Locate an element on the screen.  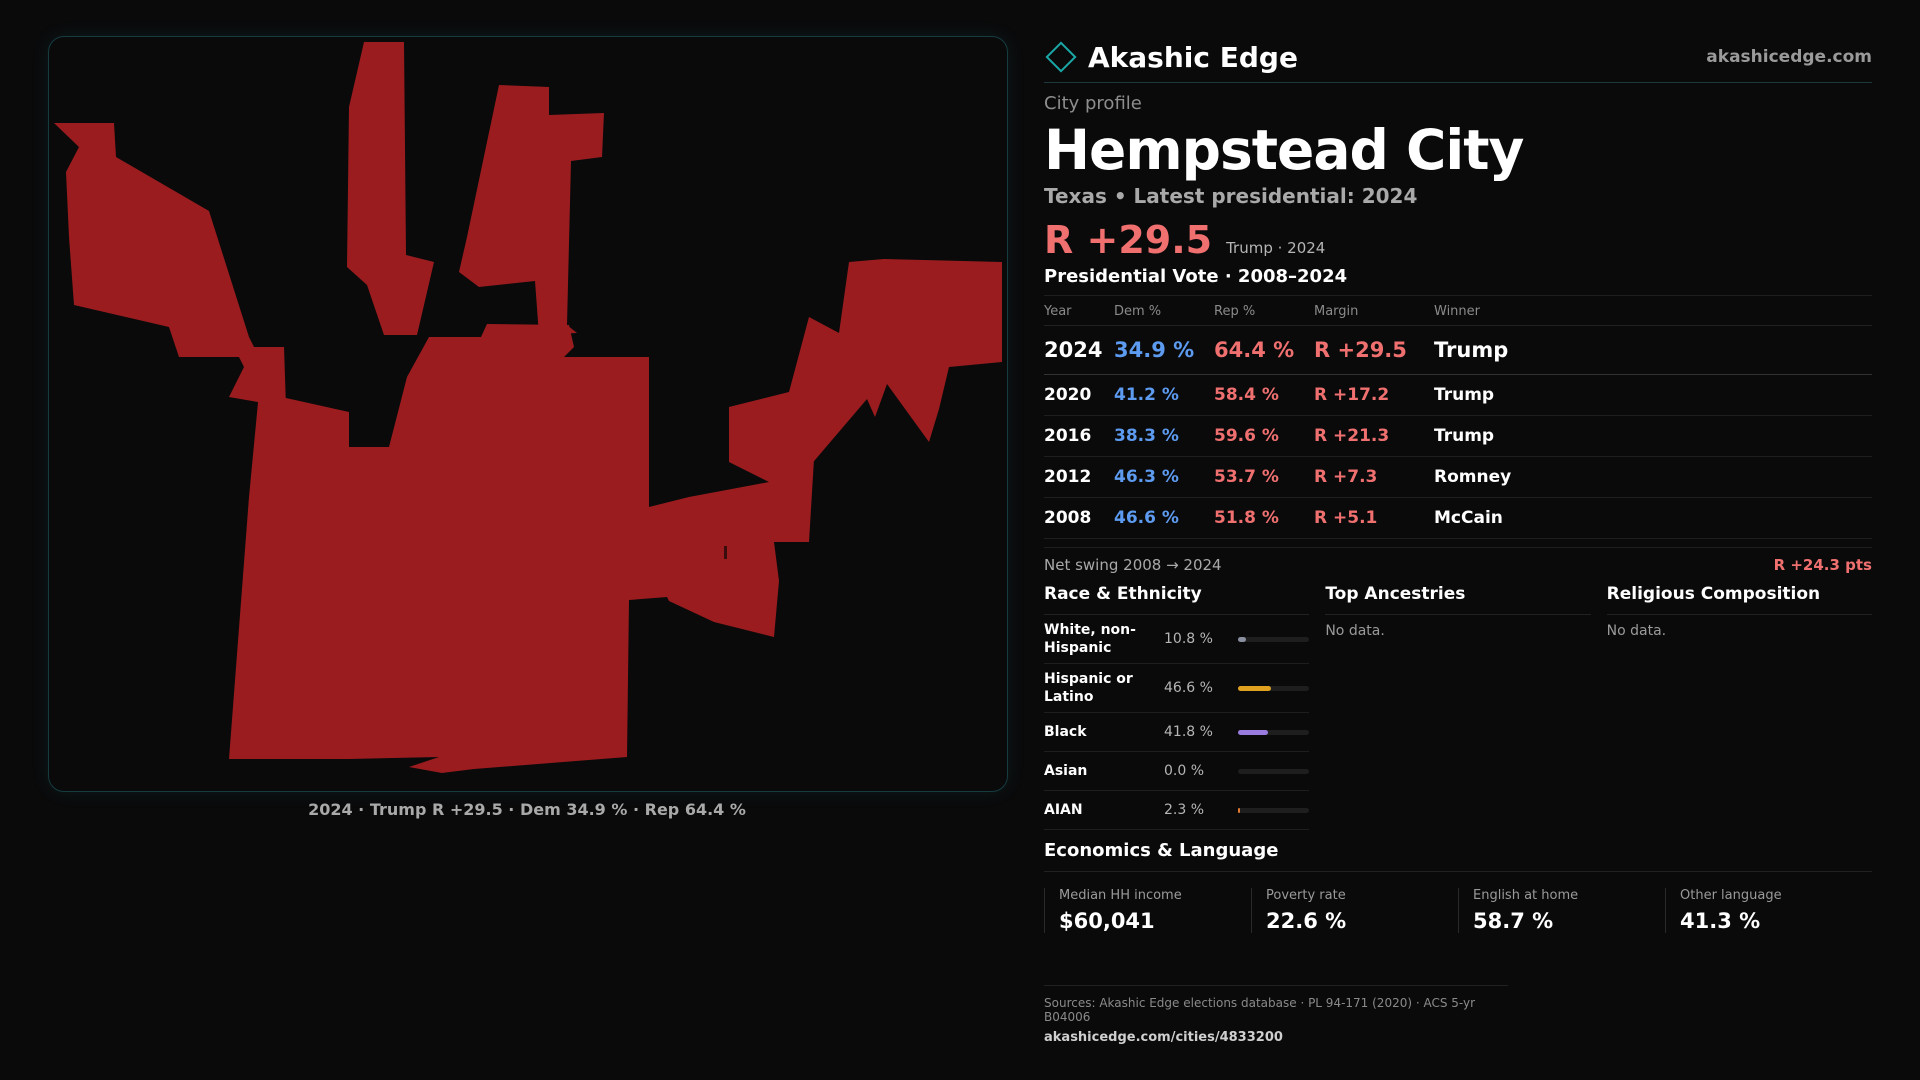
brand-header: Akashic Edge akashicedge.com is located at coordinates (1458, 57).